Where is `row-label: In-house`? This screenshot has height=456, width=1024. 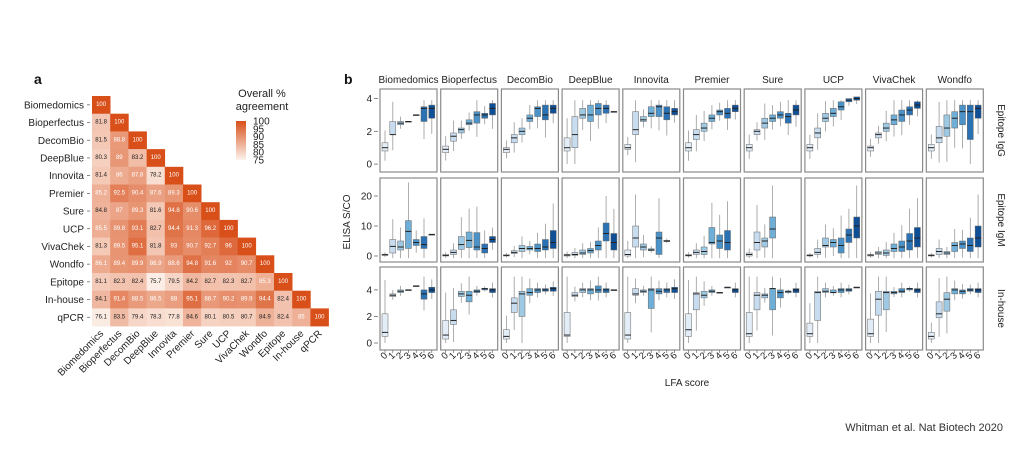
row-label: In-house is located at coordinates (64, 300).